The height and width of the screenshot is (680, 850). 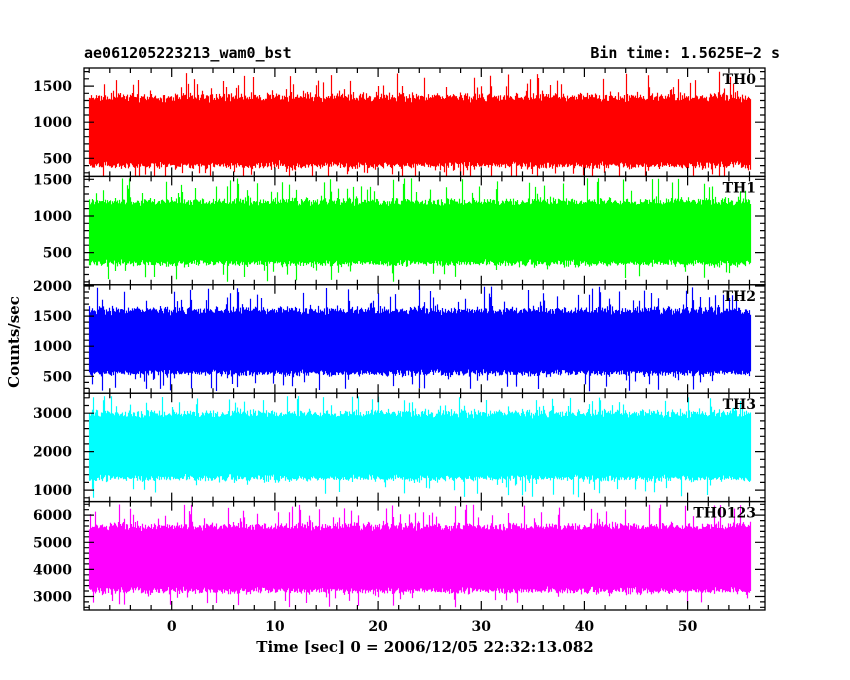 I want to click on panel-th2: 500 1000 1500 2000 TH2, so click(x=399, y=336).